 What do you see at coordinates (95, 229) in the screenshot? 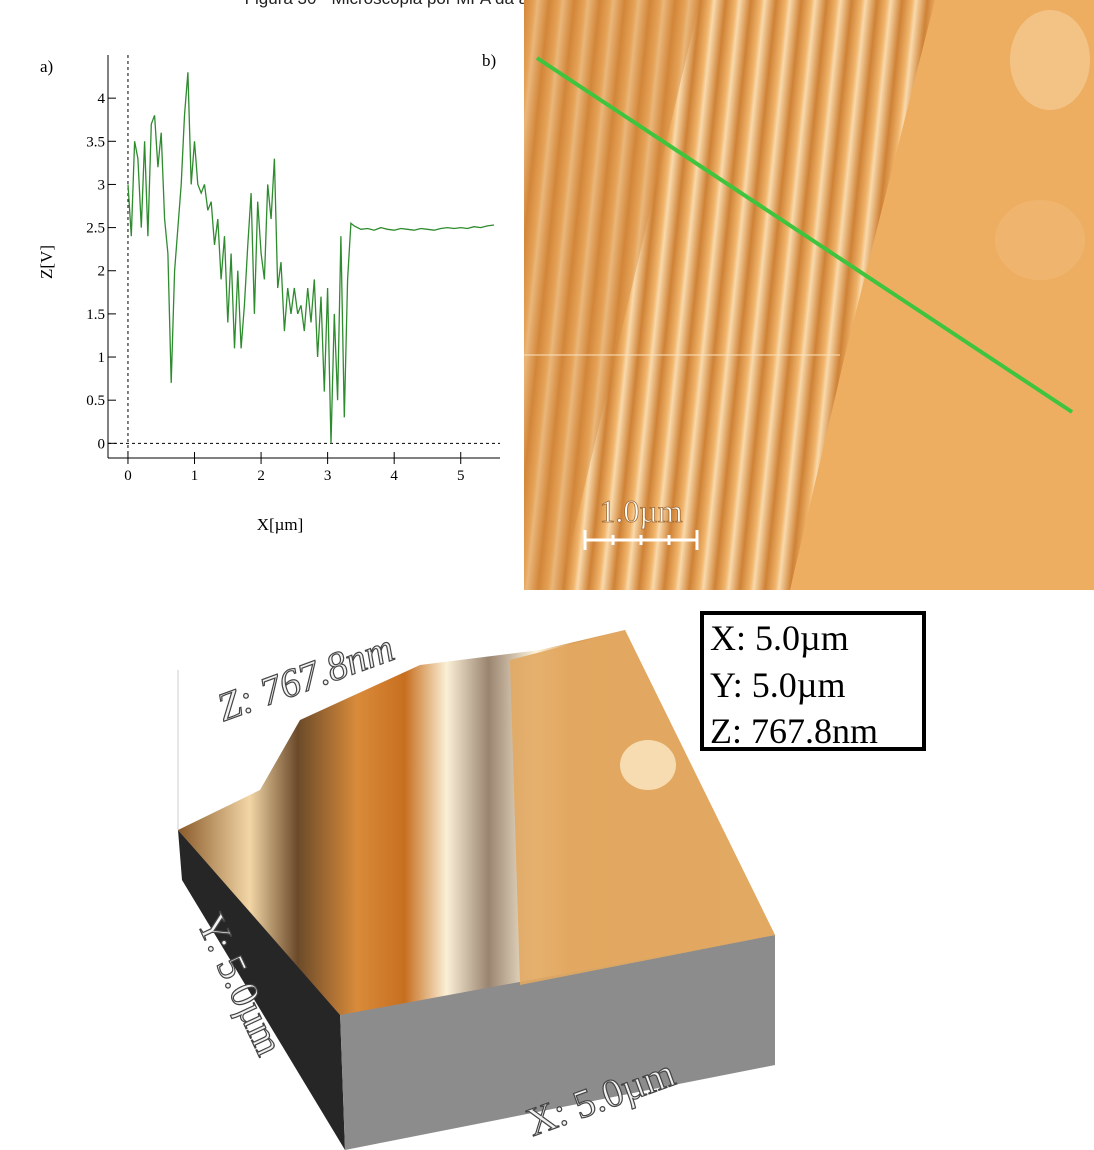
I see `y-tick-label: 2.5` at bounding box center [95, 229].